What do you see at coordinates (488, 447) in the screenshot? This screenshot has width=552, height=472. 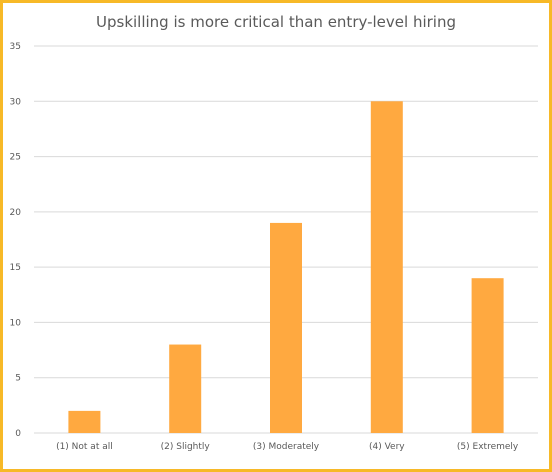 I see `x-category-label: (5) Extremely` at bounding box center [488, 447].